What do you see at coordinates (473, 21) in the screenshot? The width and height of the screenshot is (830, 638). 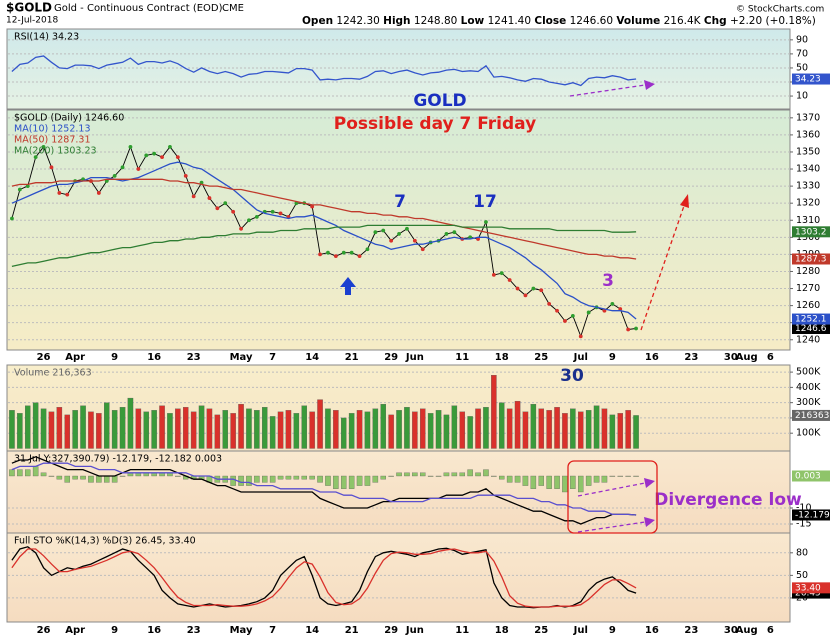 I see `quote-label: Low` at bounding box center [473, 21].